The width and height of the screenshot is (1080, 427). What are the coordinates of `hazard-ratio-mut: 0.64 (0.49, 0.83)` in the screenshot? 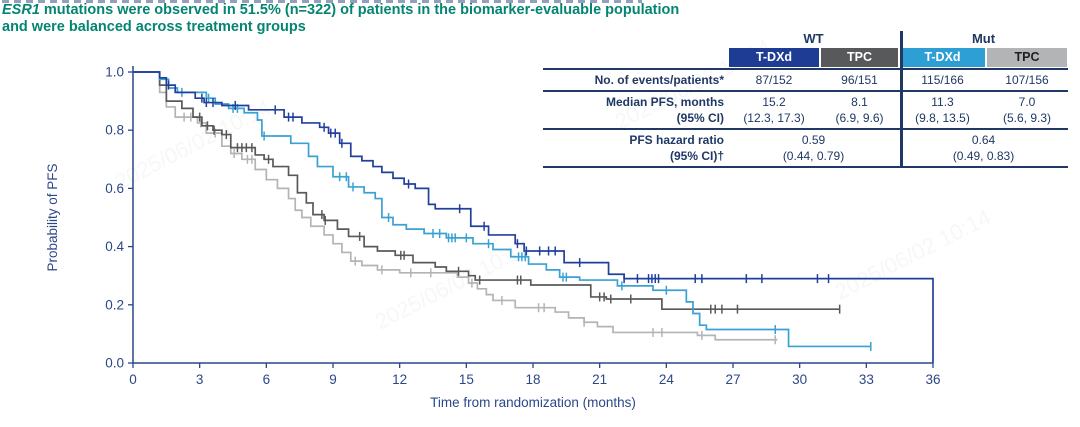 It's located at (983, 148).